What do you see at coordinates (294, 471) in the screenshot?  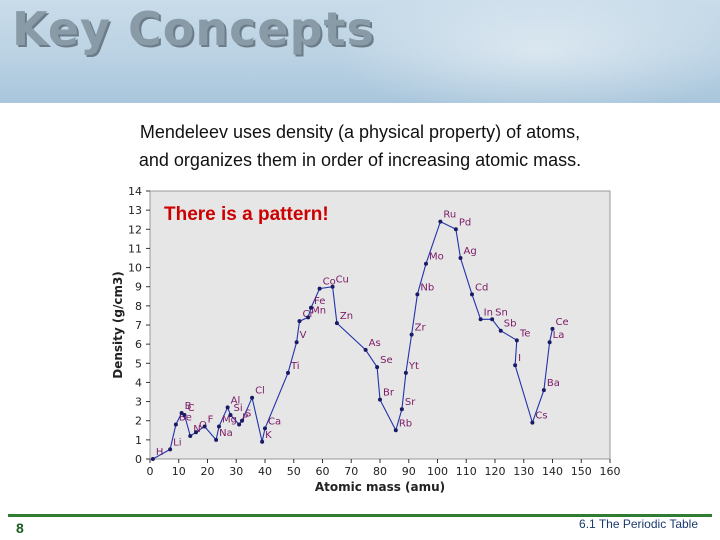 I see `x-tick-label: 50` at bounding box center [294, 471].